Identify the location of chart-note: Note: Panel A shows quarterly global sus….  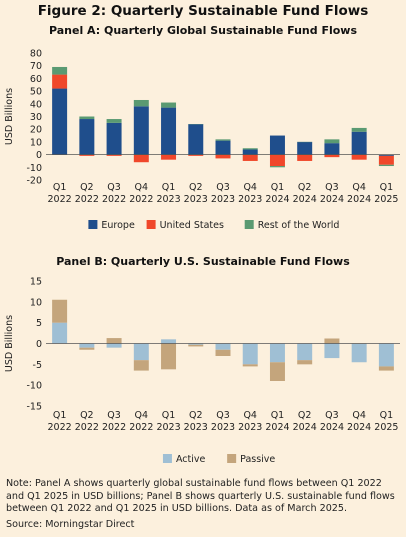
(200, 496).